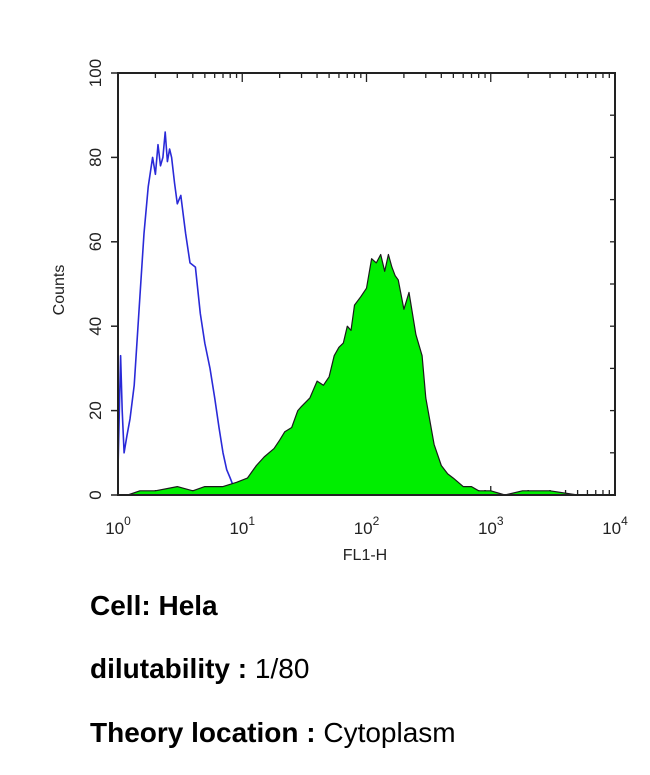 The image size is (650, 775). Describe the element at coordinates (491, 526) in the screenshot. I see `x-tick-label: 10³` at that location.